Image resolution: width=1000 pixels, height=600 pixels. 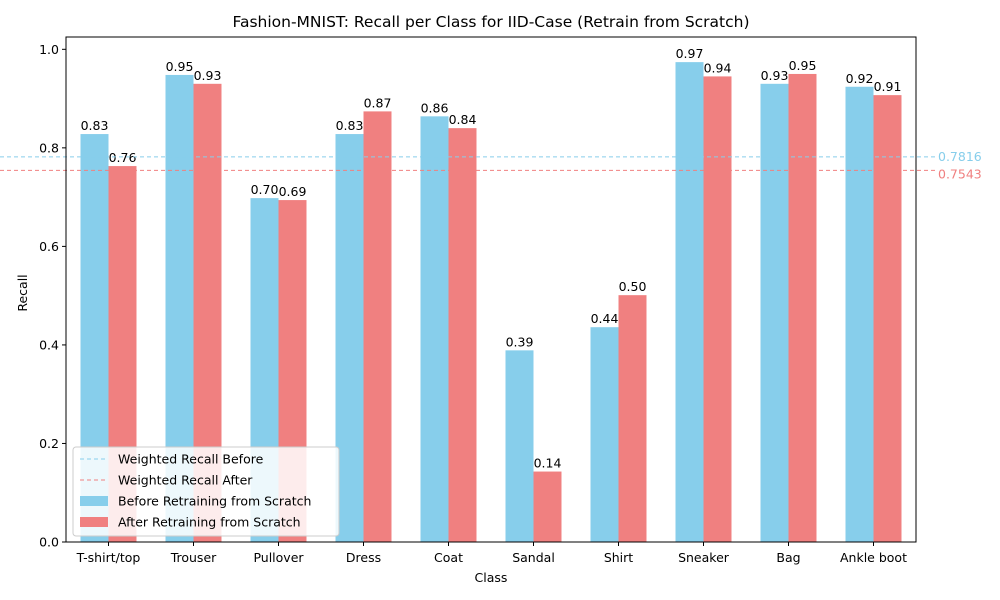 What do you see at coordinates (803, 65) in the screenshot?
I see `data-label-after: 0.95` at bounding box center [803, 65].